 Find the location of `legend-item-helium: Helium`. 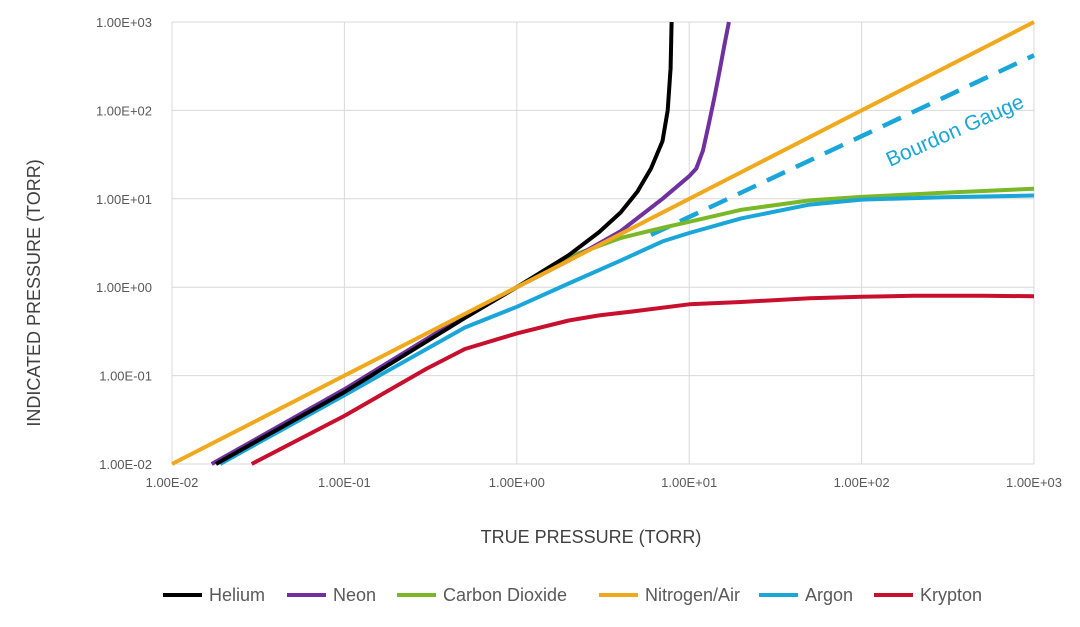

legend-item-helium: Helium is located at coordinates (214, 595).